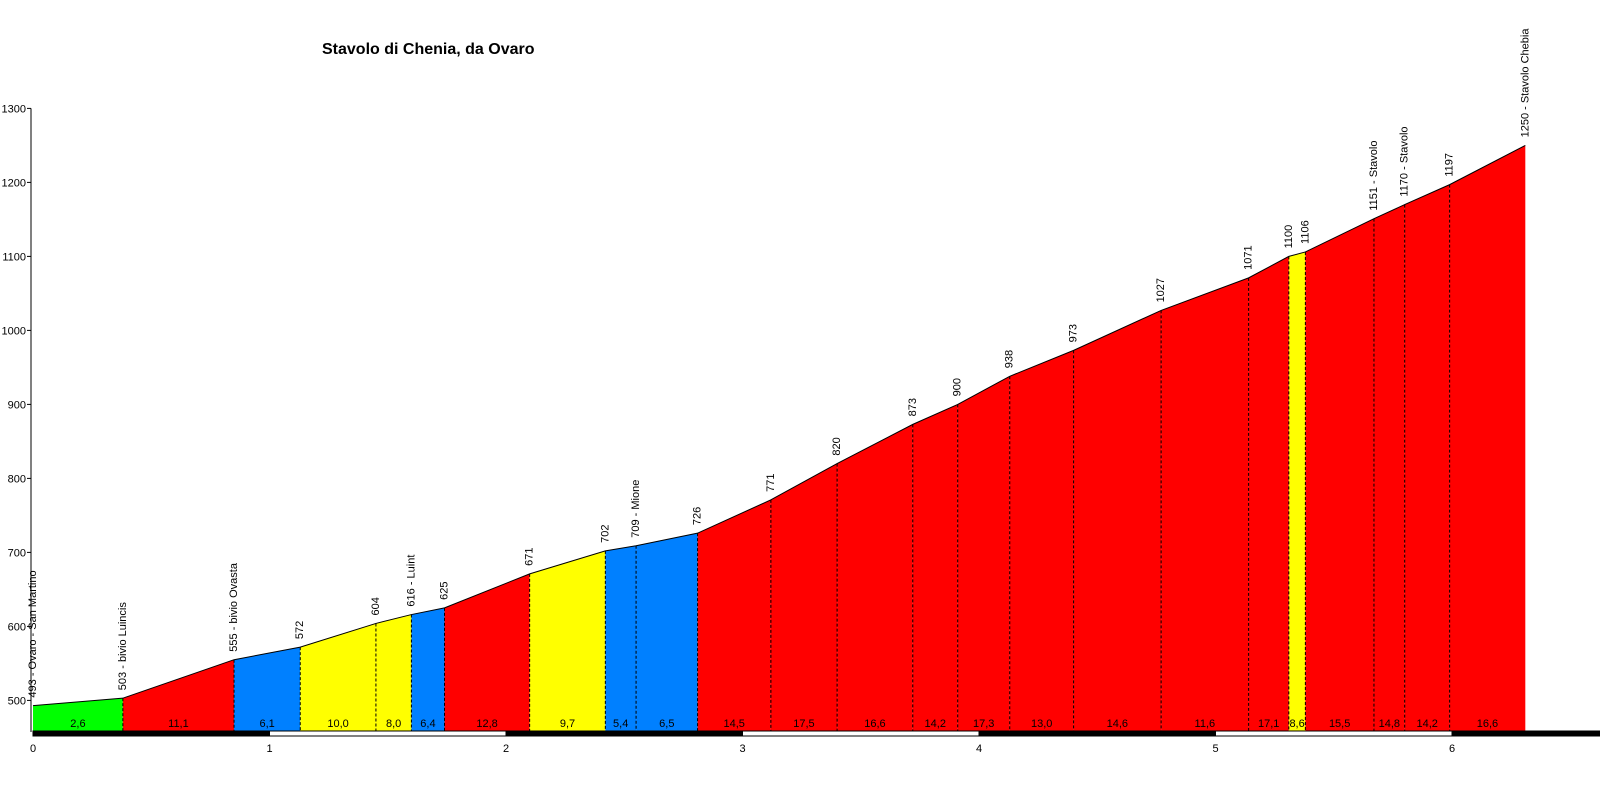 This screenshot has height=805, width=1600. I want to click on x-tick-label: 0, so click(33, 749).